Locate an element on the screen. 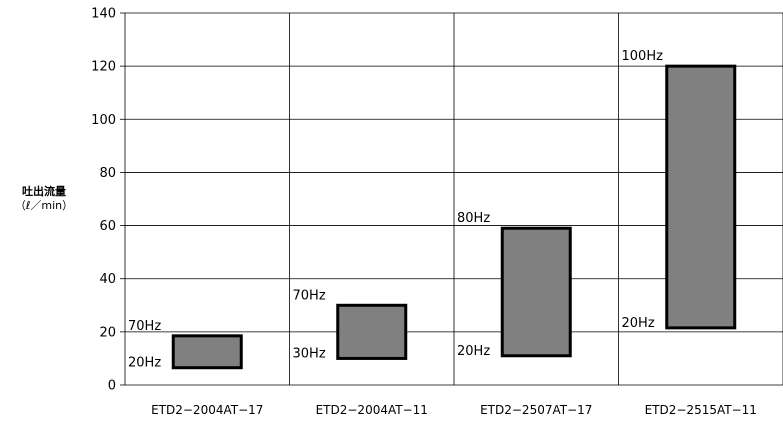 The width and height of the screenshot is (783, 422). high-frequency-label: 80Hz is located at coordinates (473, 218).